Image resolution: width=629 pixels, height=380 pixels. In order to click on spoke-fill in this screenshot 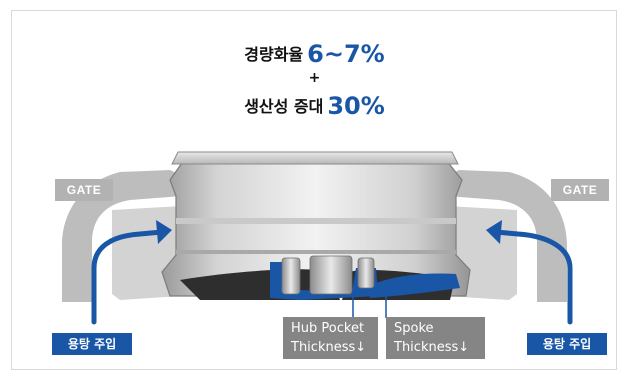, I will do `click(414, 285)`.